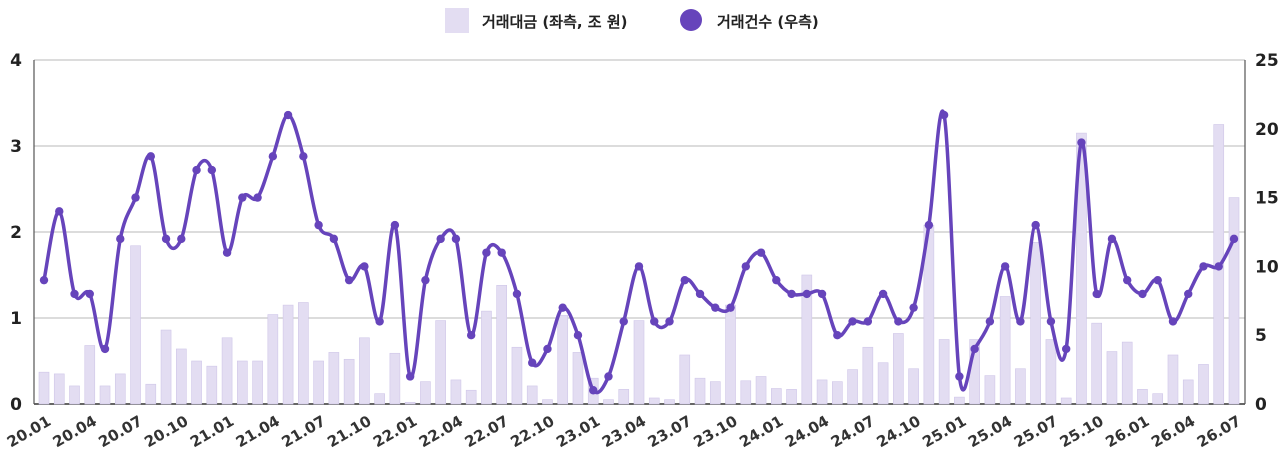 Image resolution: width=1280 pixels, height=463 pixels. I want to click on legend: 거래대금 (좌측, 조 원) 거래건수 (우측), so click(632, 20).